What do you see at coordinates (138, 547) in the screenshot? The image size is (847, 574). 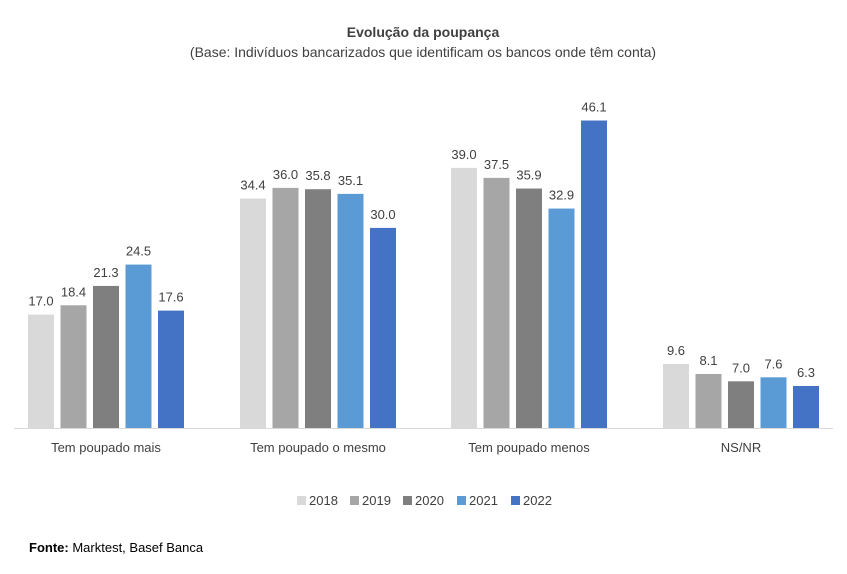 I see `source-text: Marktest, Basef Banca` at bounding box center [138, 547].